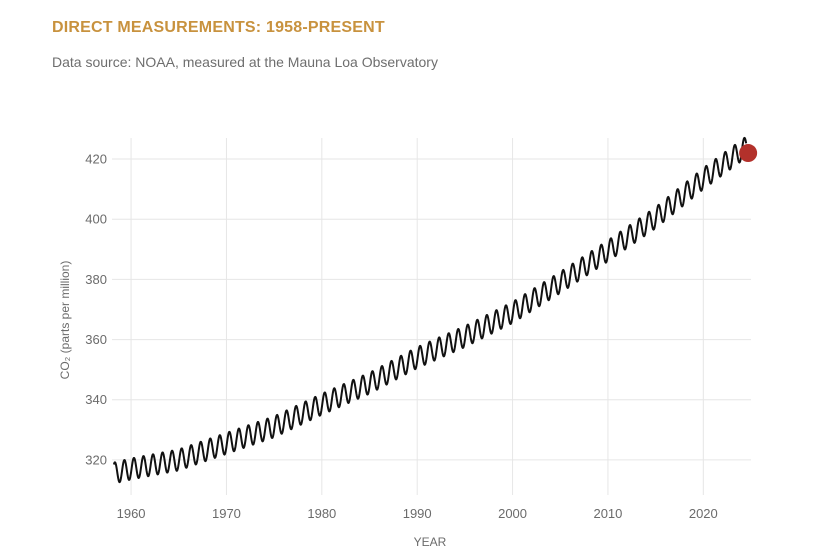 The width and height of the screenshot is (825, 552). What do you see at coordinates (131, 513) in the screenshot?
I see `x-tick-label-1960: 1960` at bounding box center [131, 513].